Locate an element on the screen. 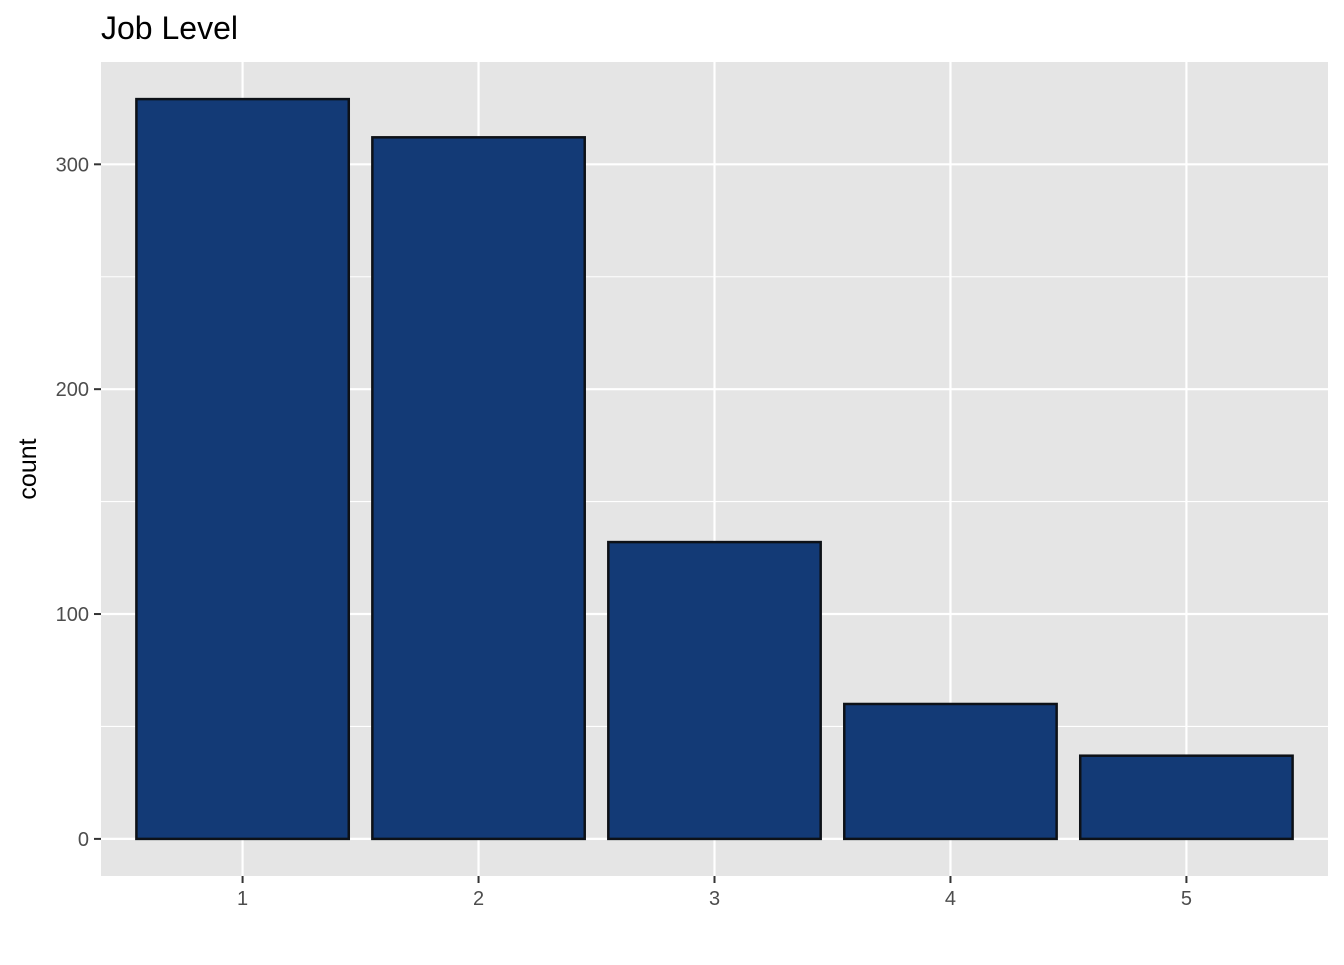 This screenshot has height=965, width=1344. y-tick-label: 0 is located at coordinates (83, 840).